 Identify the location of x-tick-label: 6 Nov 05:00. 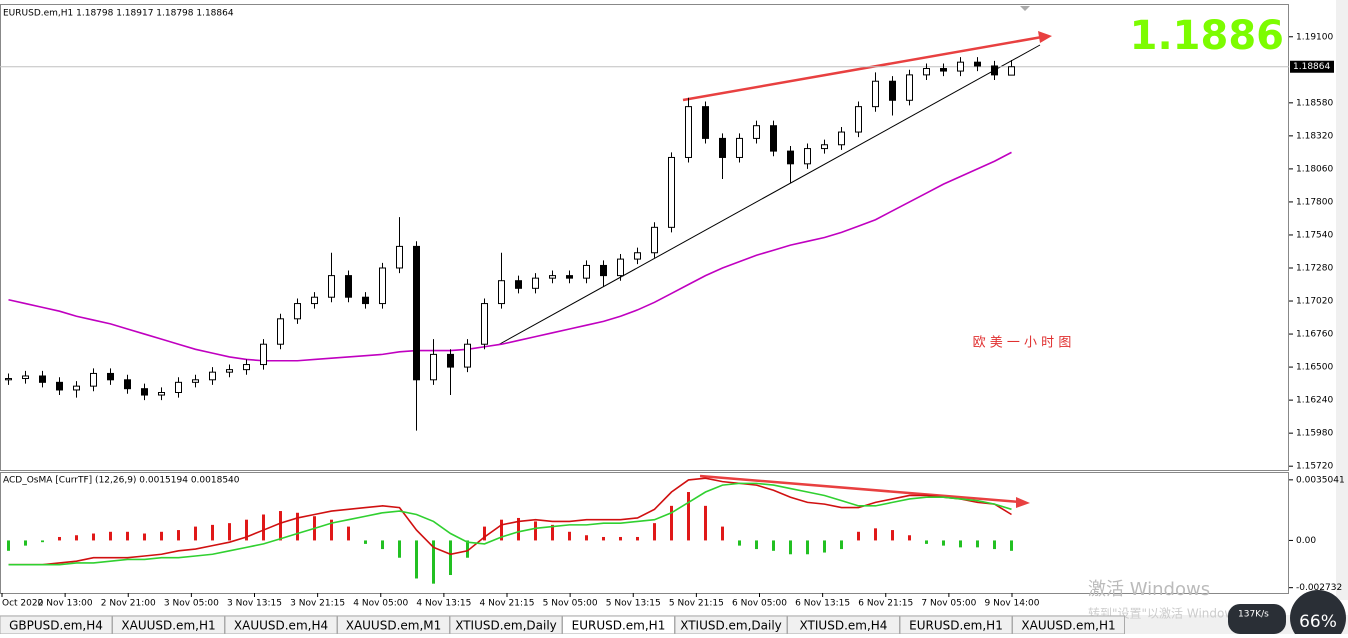
(759, 604).